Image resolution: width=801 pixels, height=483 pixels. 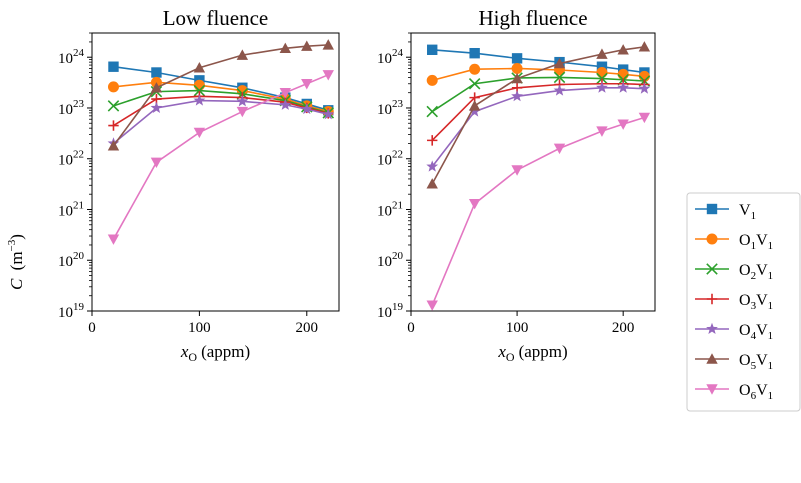 I want to click on plot-area, so click(x=221, y=142).